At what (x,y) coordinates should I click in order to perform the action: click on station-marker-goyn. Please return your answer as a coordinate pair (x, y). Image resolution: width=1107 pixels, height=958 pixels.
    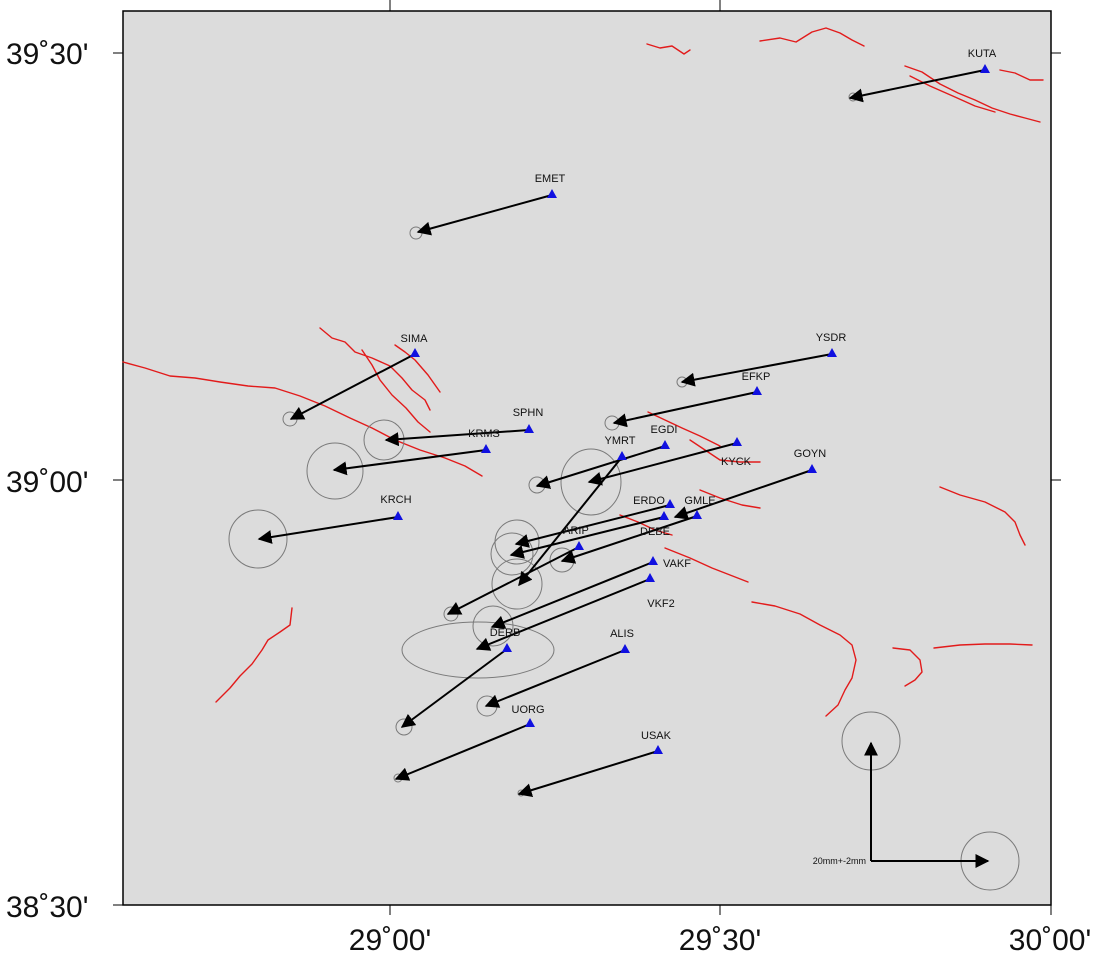
    Looking at the image, I should click on (812, 468).